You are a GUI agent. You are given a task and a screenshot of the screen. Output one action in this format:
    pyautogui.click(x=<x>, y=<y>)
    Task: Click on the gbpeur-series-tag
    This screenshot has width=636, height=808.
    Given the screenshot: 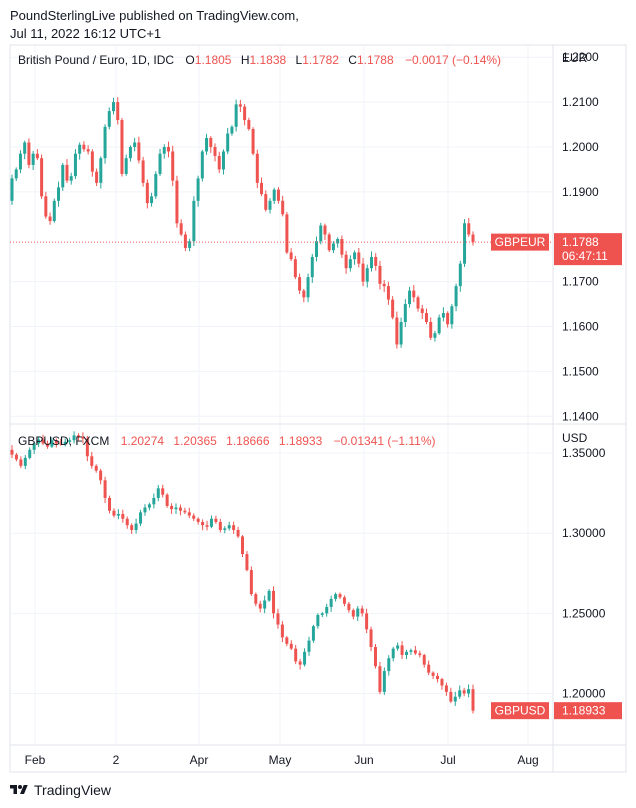 What is the action you would take?
    pyautogui.click(x=520, y=242)
    